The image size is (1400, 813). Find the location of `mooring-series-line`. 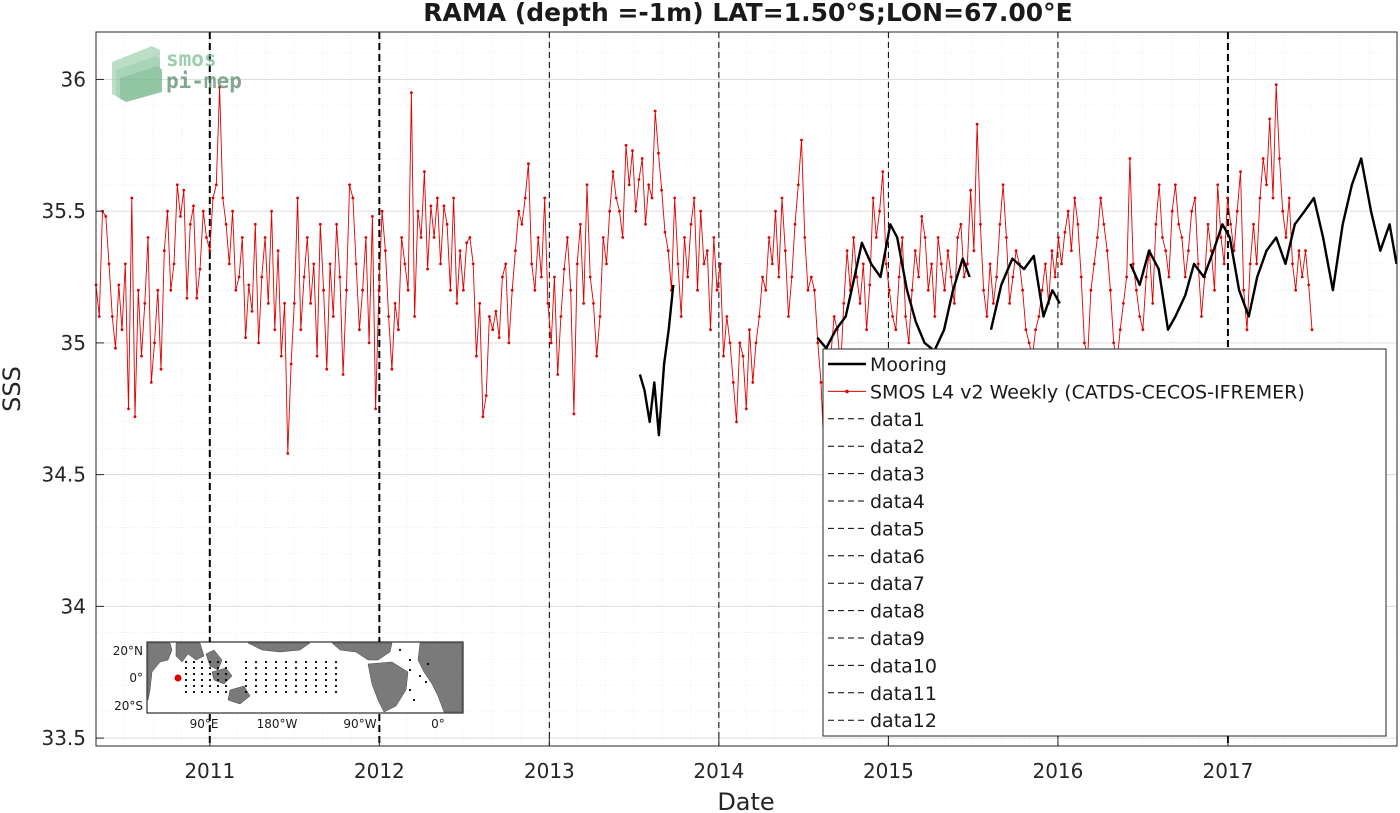

mooring-series-line is located at coordinates (1263, 244).